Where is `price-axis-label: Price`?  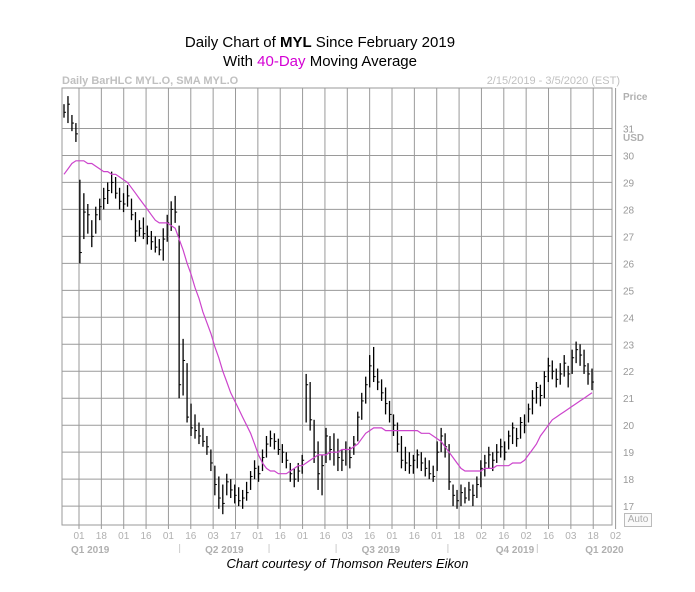 price-axis-label: Price is located at coordinates (635, 97).